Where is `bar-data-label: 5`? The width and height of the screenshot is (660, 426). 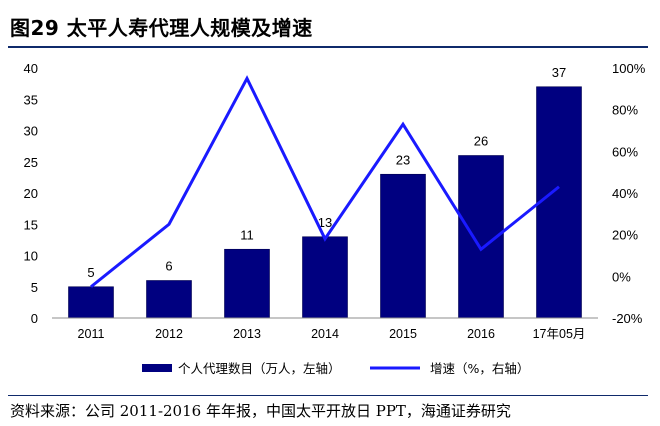 bar-data-label: 5 is located at coordinates (90, 272).